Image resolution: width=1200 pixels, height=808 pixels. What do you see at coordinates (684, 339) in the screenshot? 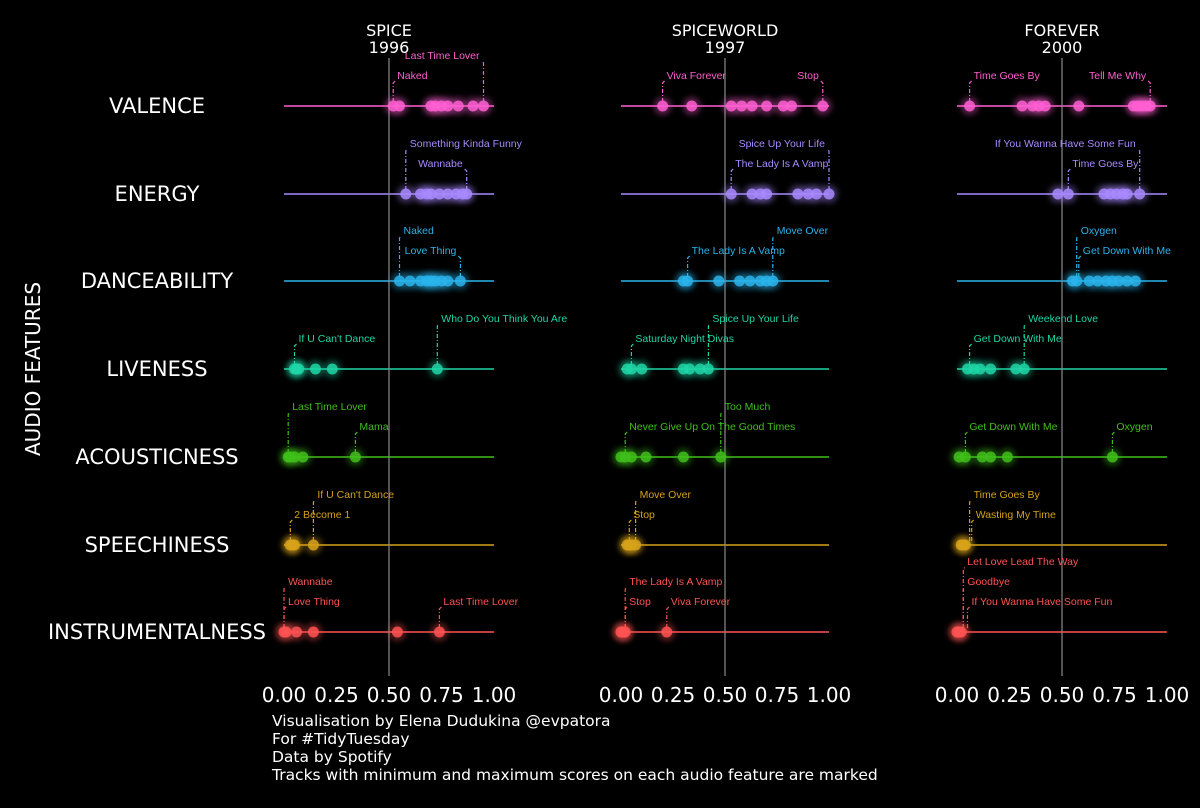
I see `annotation-label: Saturday Night Divas` at bounding box center [684, 339].